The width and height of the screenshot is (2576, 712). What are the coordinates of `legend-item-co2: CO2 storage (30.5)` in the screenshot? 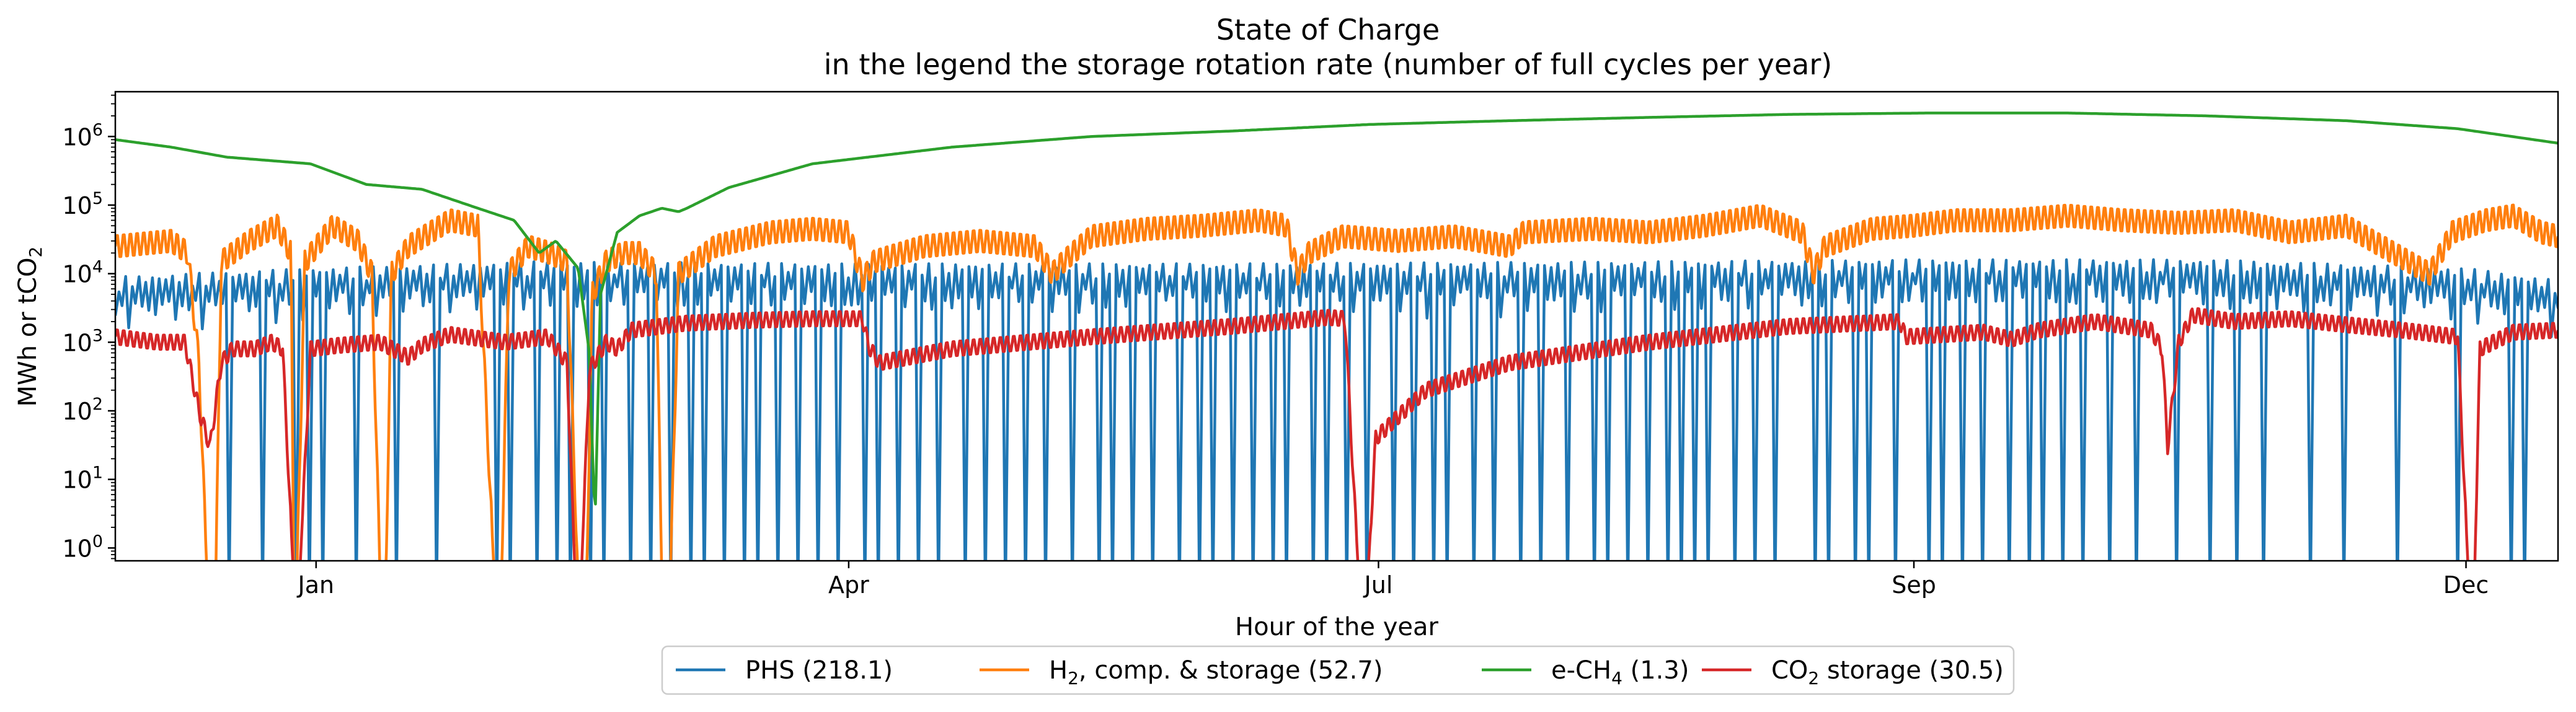 It's located at (1853, 672).